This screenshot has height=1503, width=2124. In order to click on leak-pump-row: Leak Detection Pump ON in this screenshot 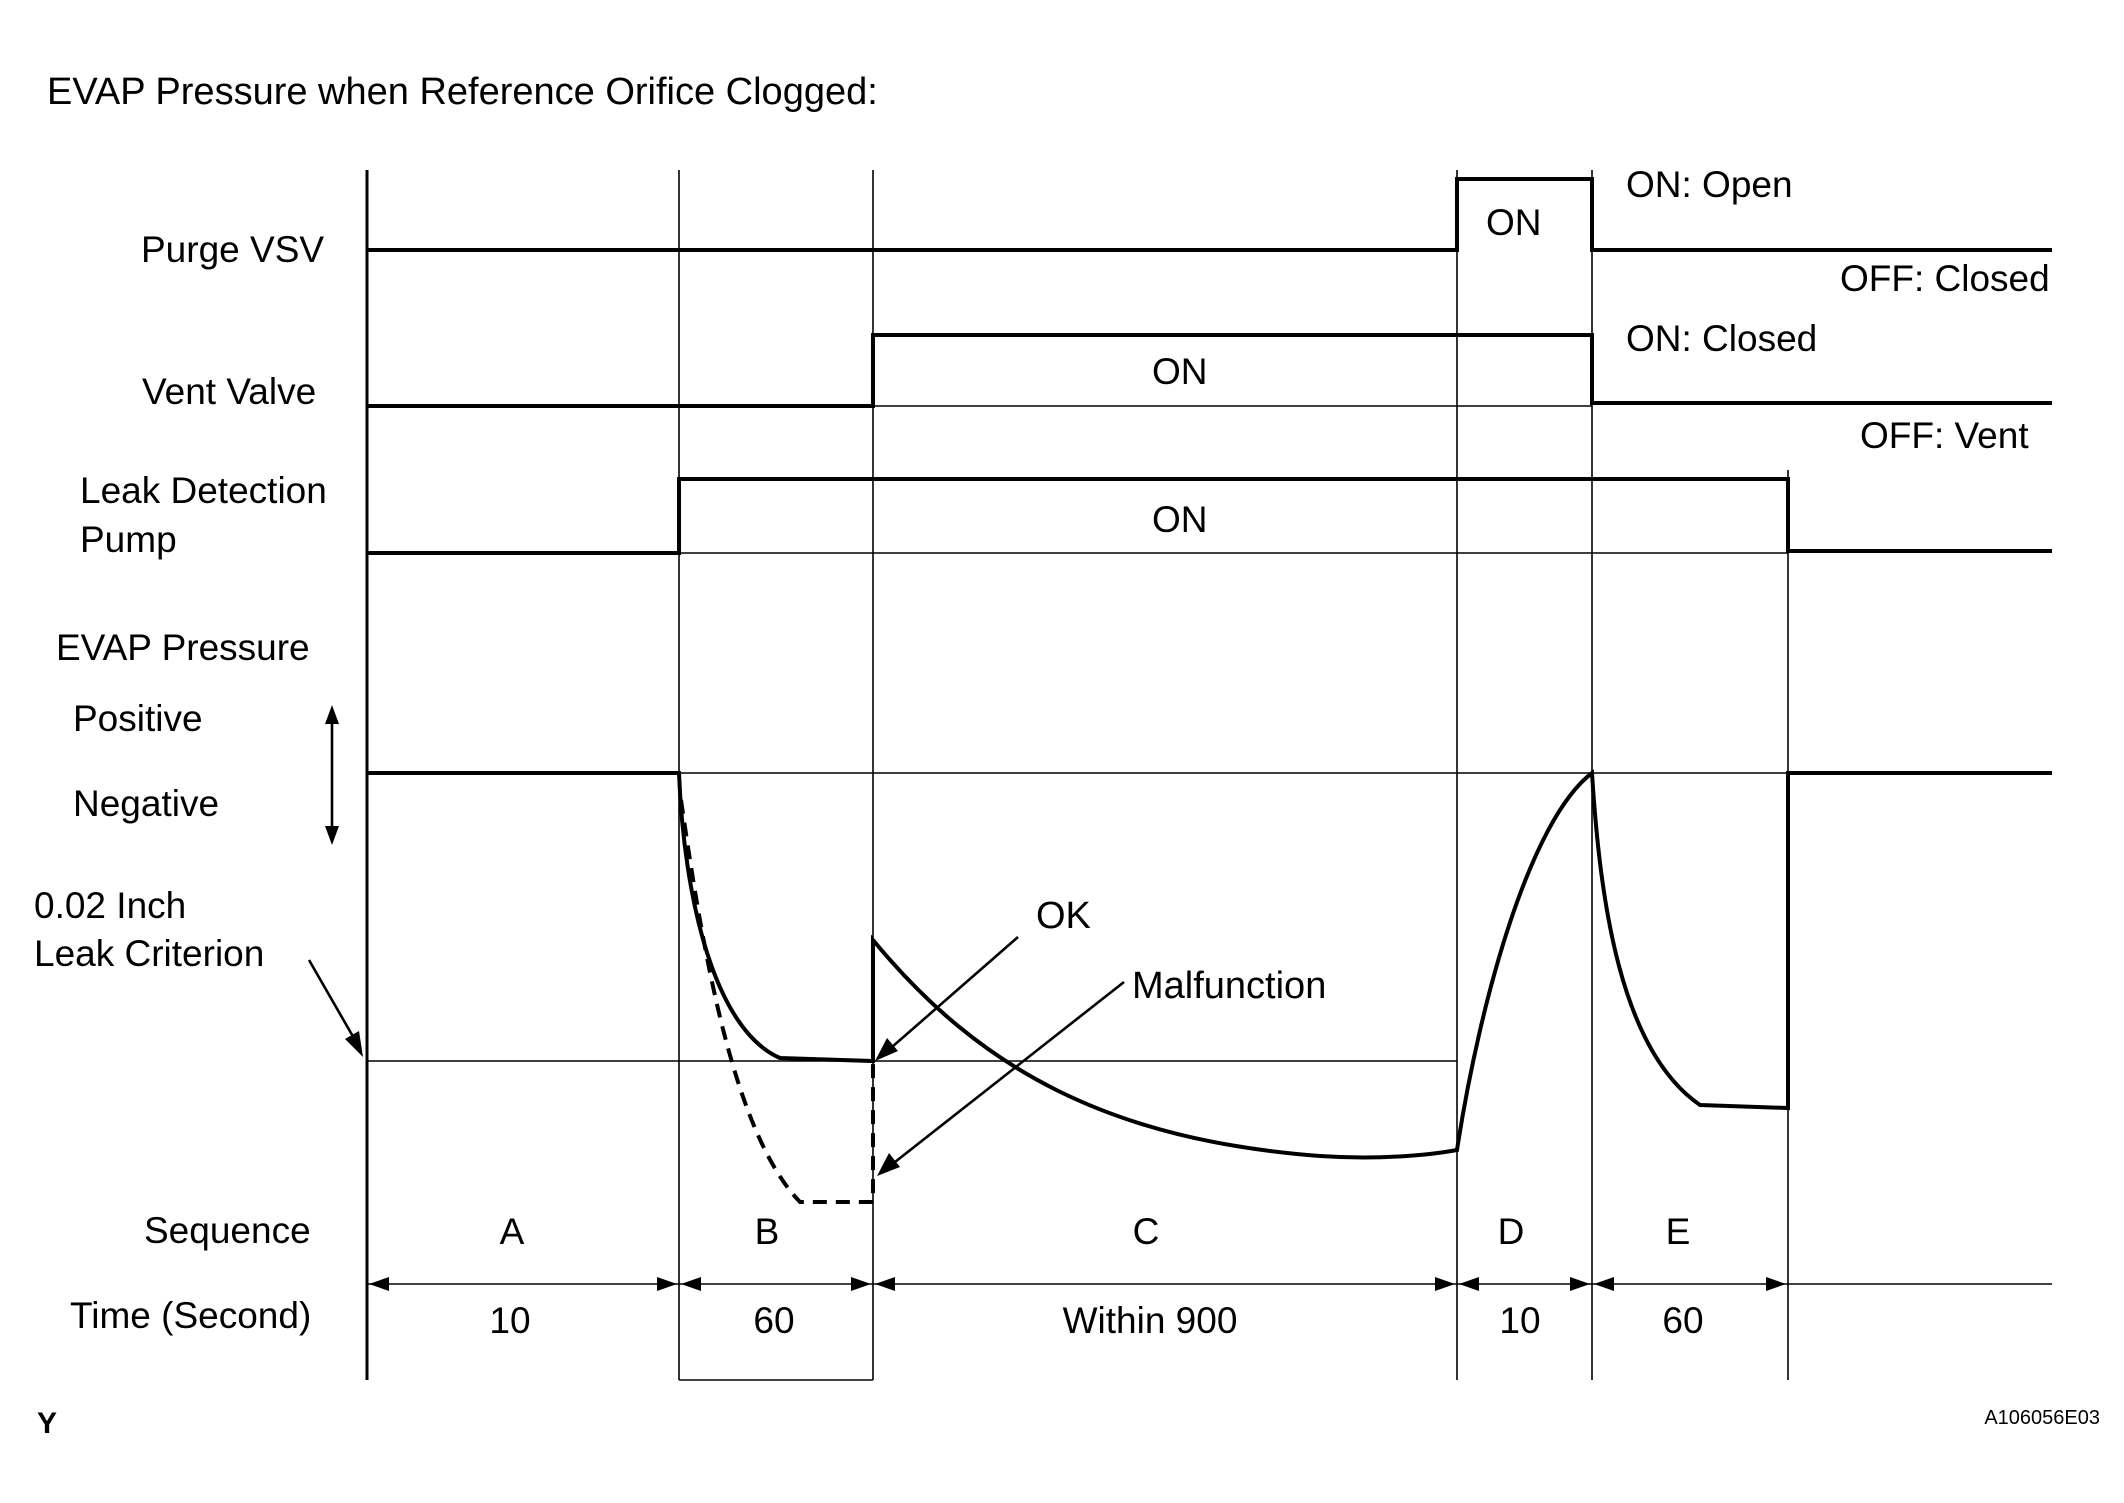, I will do `click(1066, 515)`.